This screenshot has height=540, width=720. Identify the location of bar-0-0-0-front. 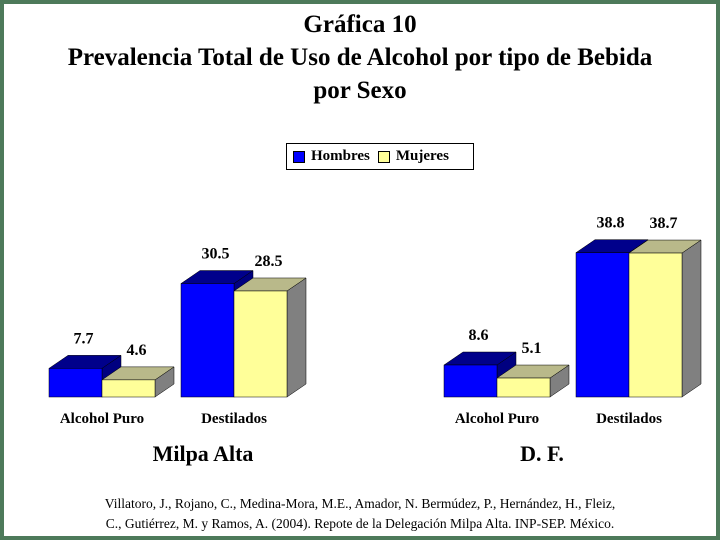
(75, 383).